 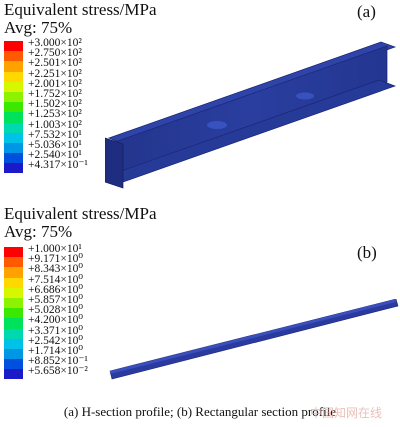 What do you see at coordinates (55, 53) in the screenshot?
I see `legend-label: +2.750×10²` at bounding box center [55, 53].